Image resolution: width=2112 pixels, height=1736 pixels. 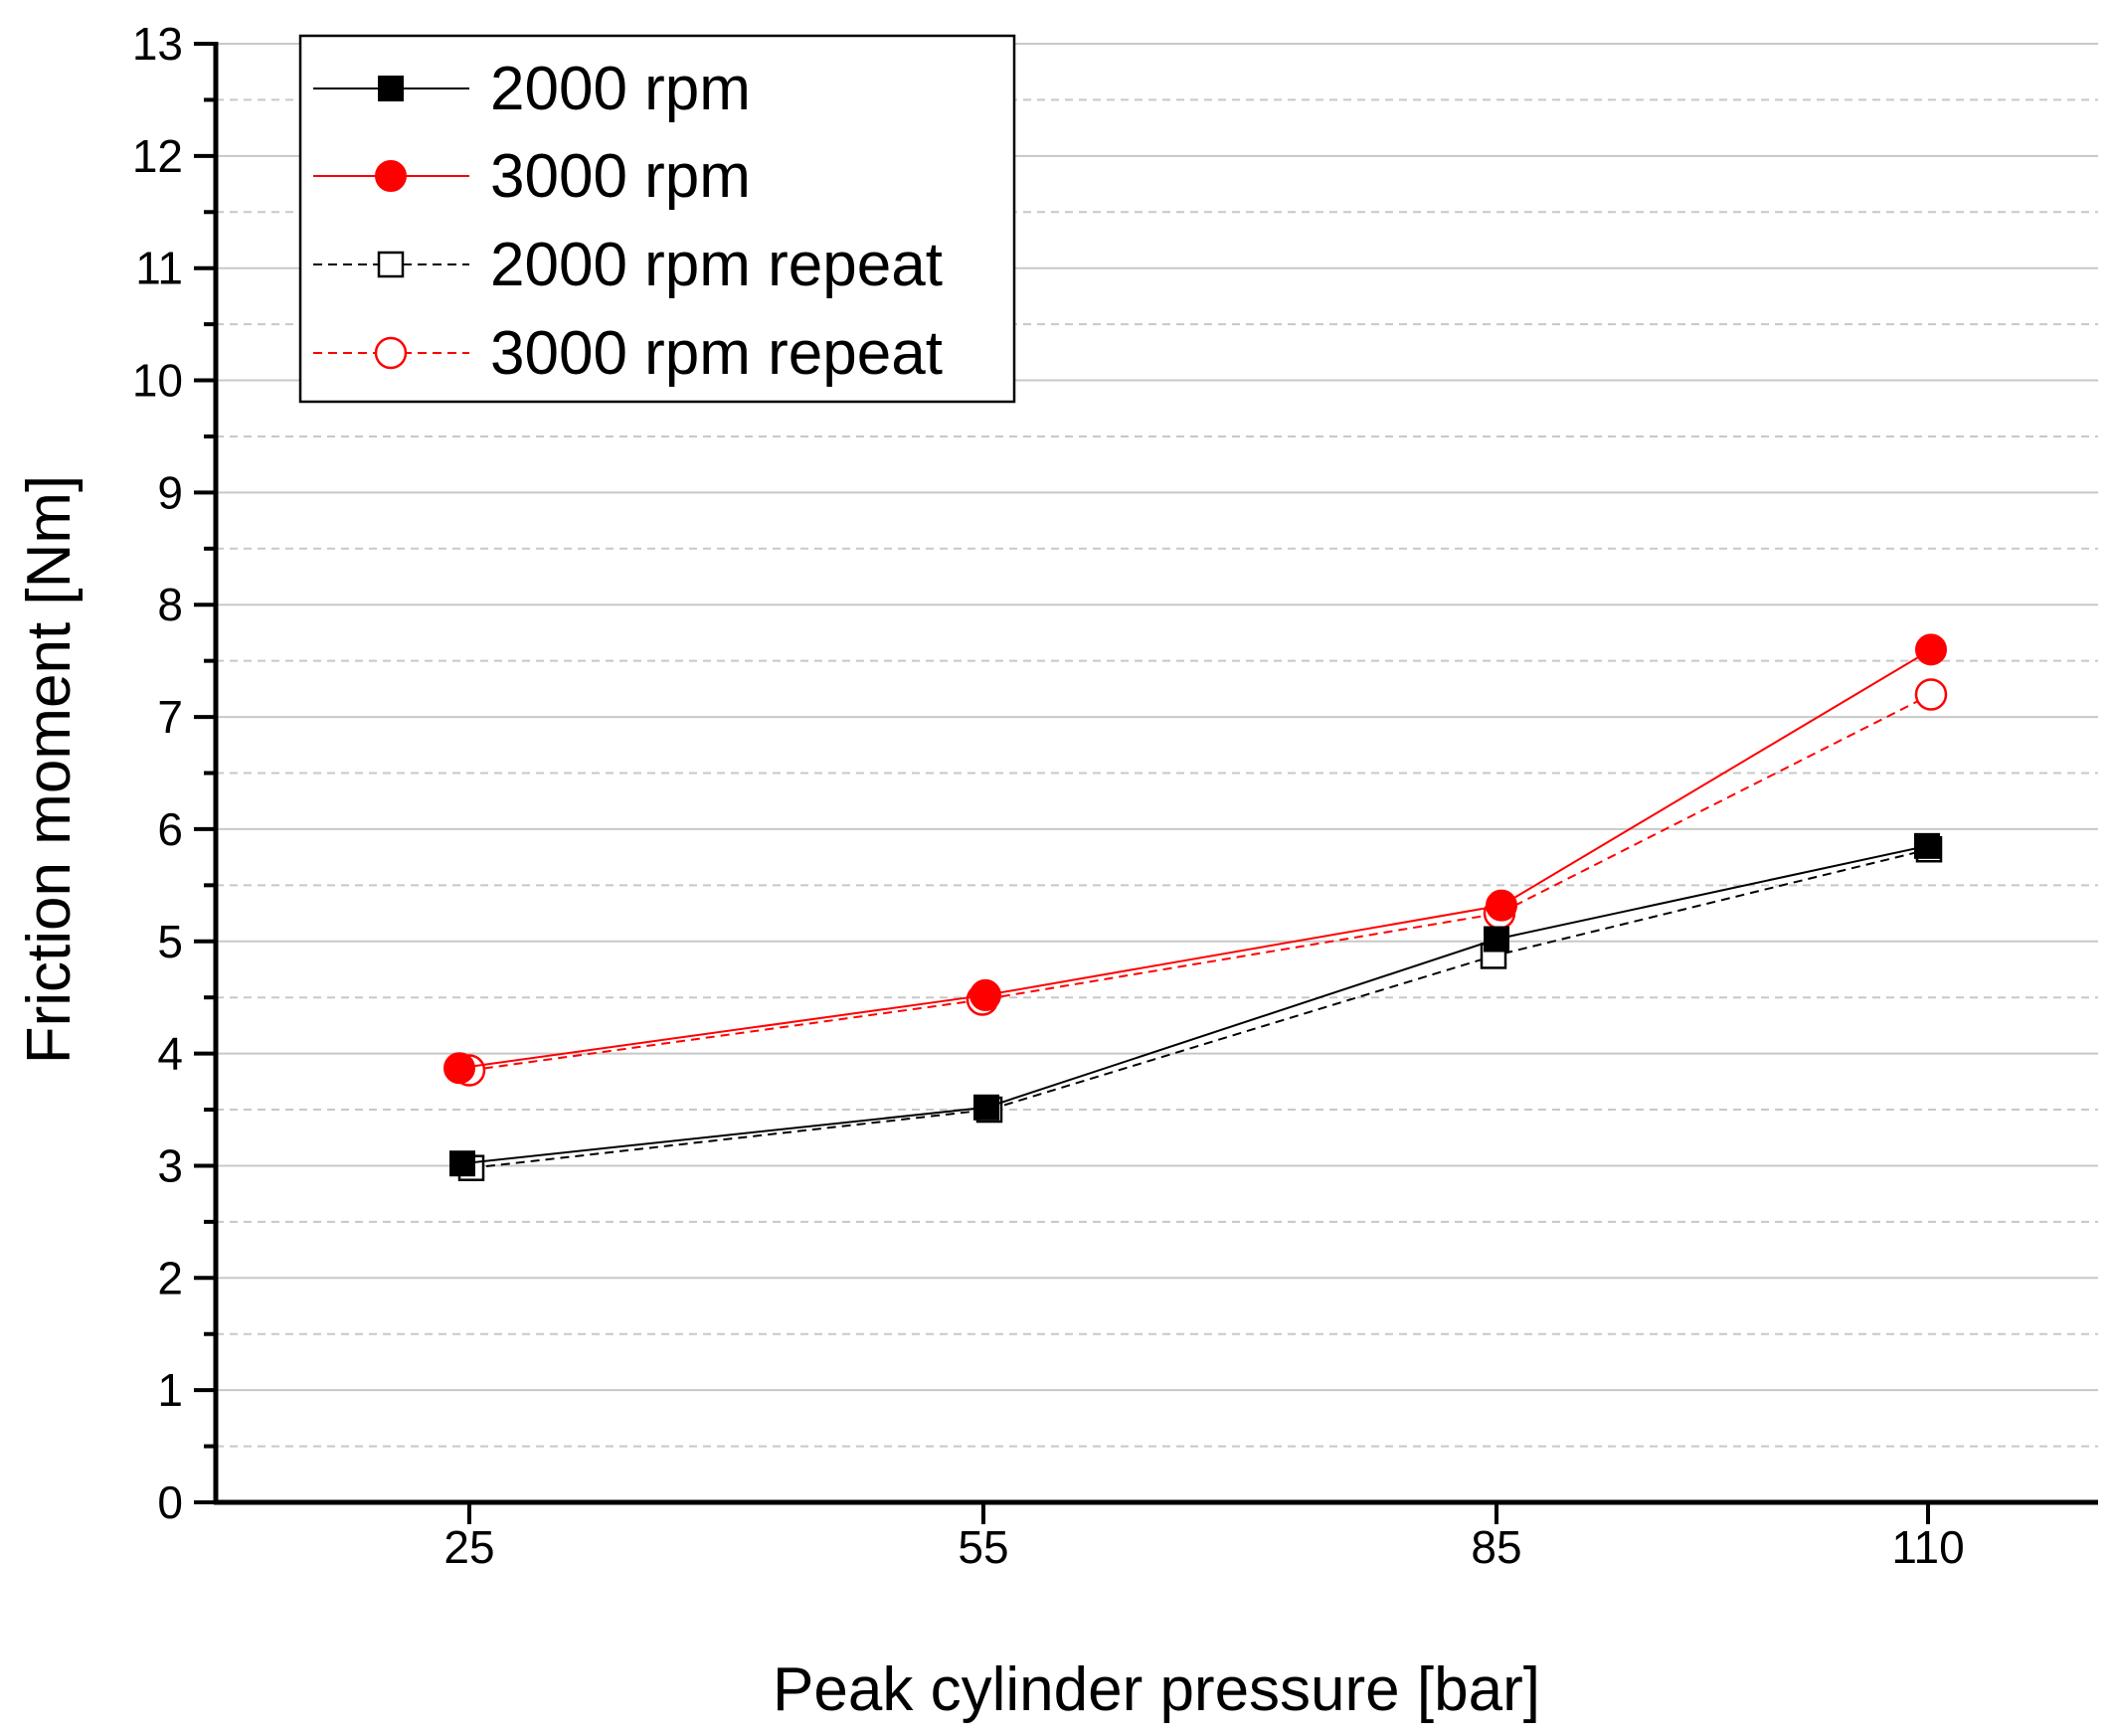 I want to click on y-tick-label: 3, so click(x=170, y=1165).